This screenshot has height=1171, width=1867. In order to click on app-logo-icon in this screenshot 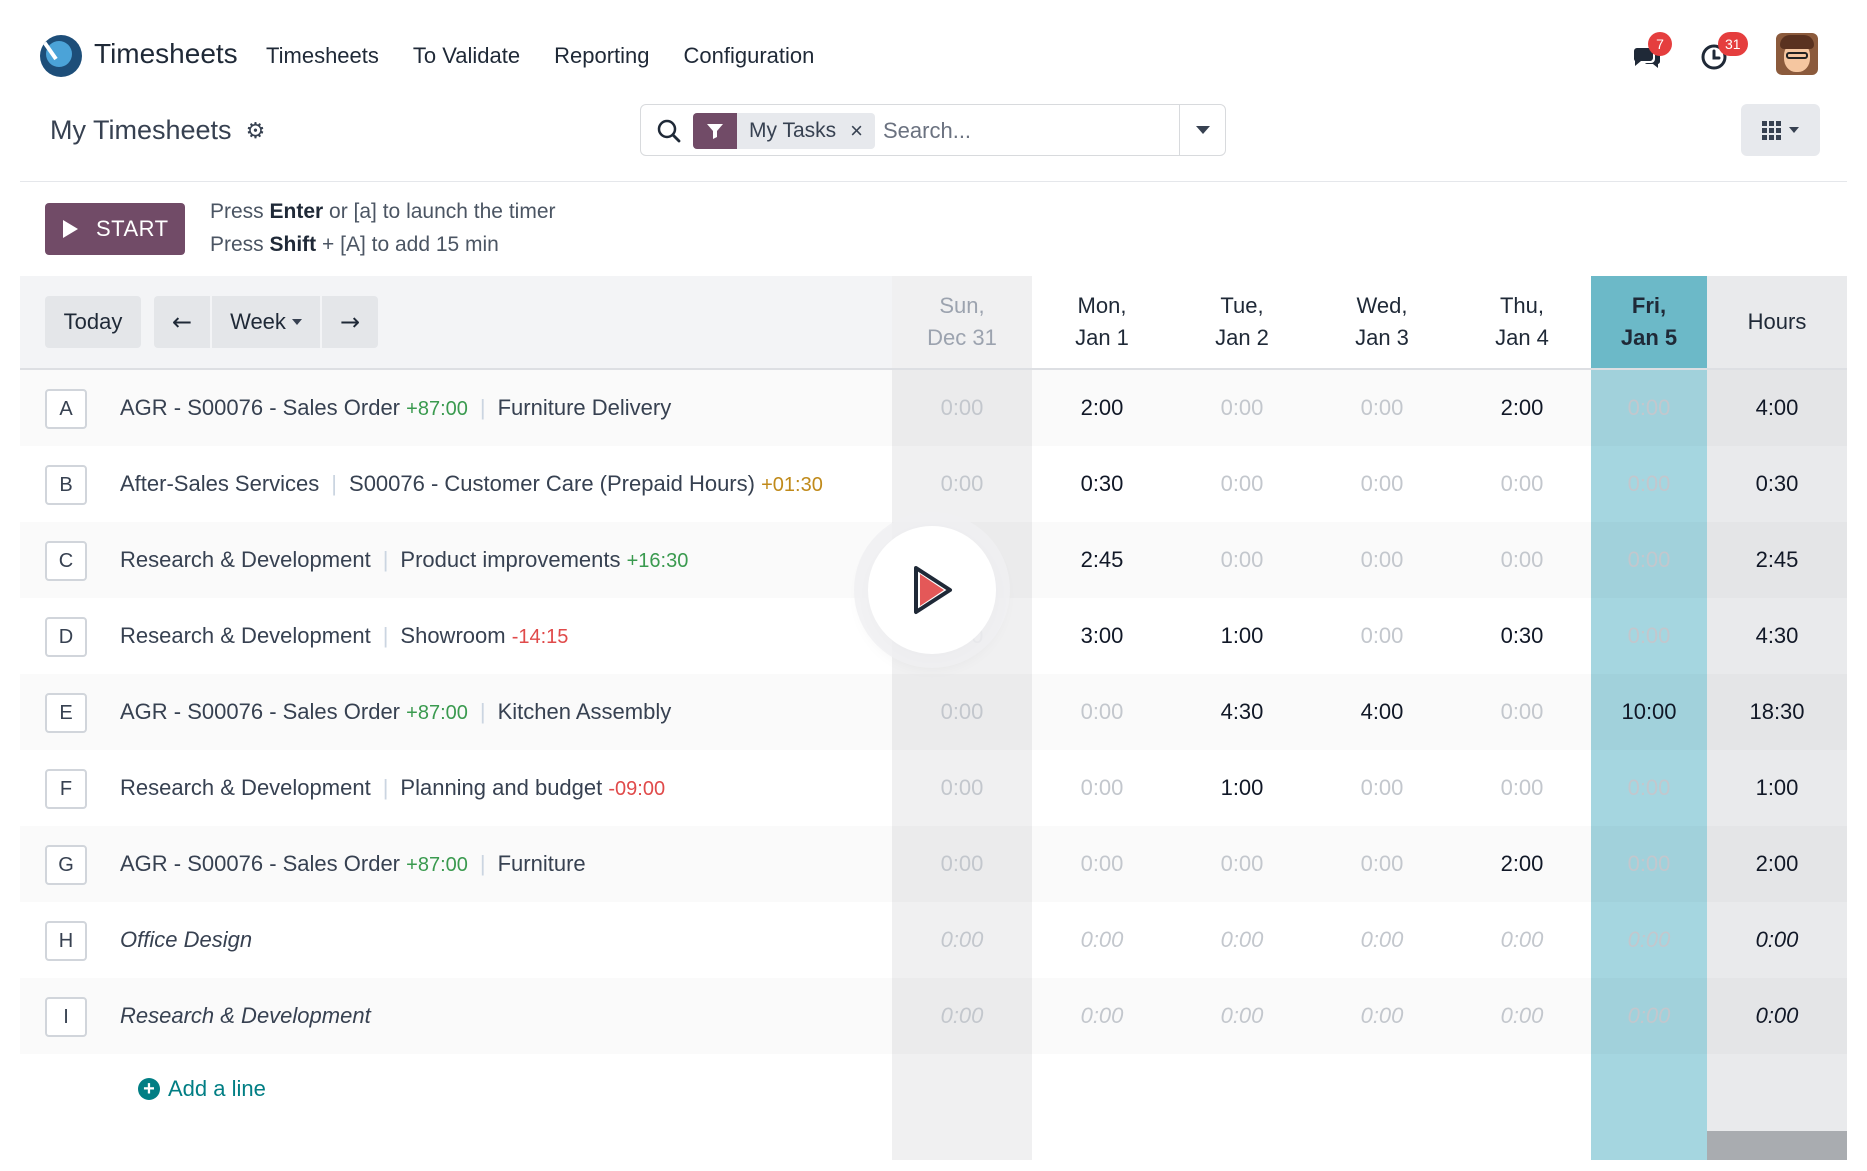, I will do `click(61, 56)`.